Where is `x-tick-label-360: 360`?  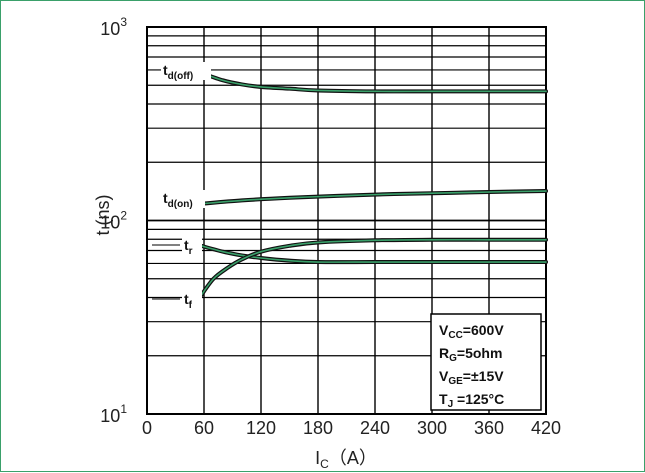 x-tick-label-360: 360 is located at coordinates (489, 428).